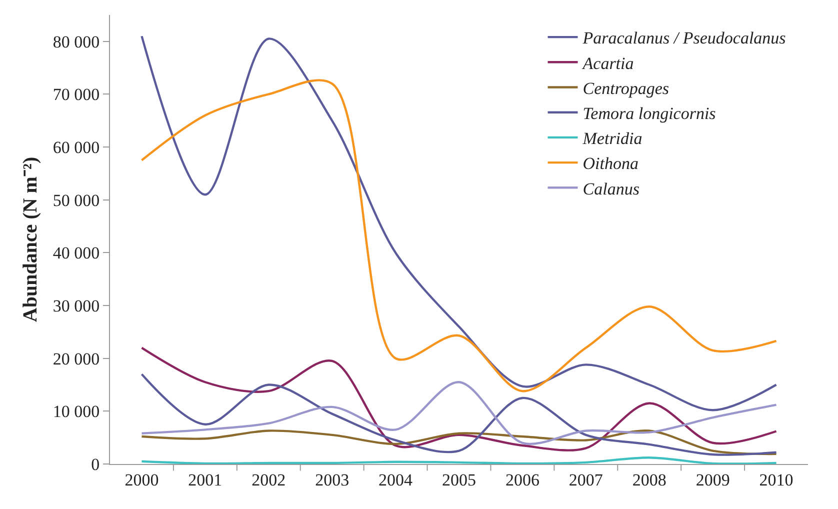  Describe the element at coordinates (713, 480) in the screenshot. I see `x-tick-label: 2009` at that location.